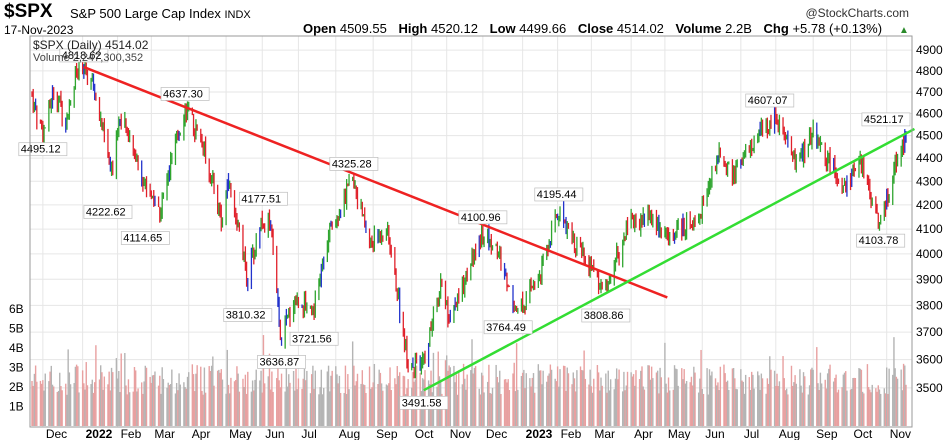 The width and height of the screenshot is (951, 440). What do you see at coordinates (424, 433) in the screenshot?
I see `time-tick-label: Oct` at bounding box center [424, 433].